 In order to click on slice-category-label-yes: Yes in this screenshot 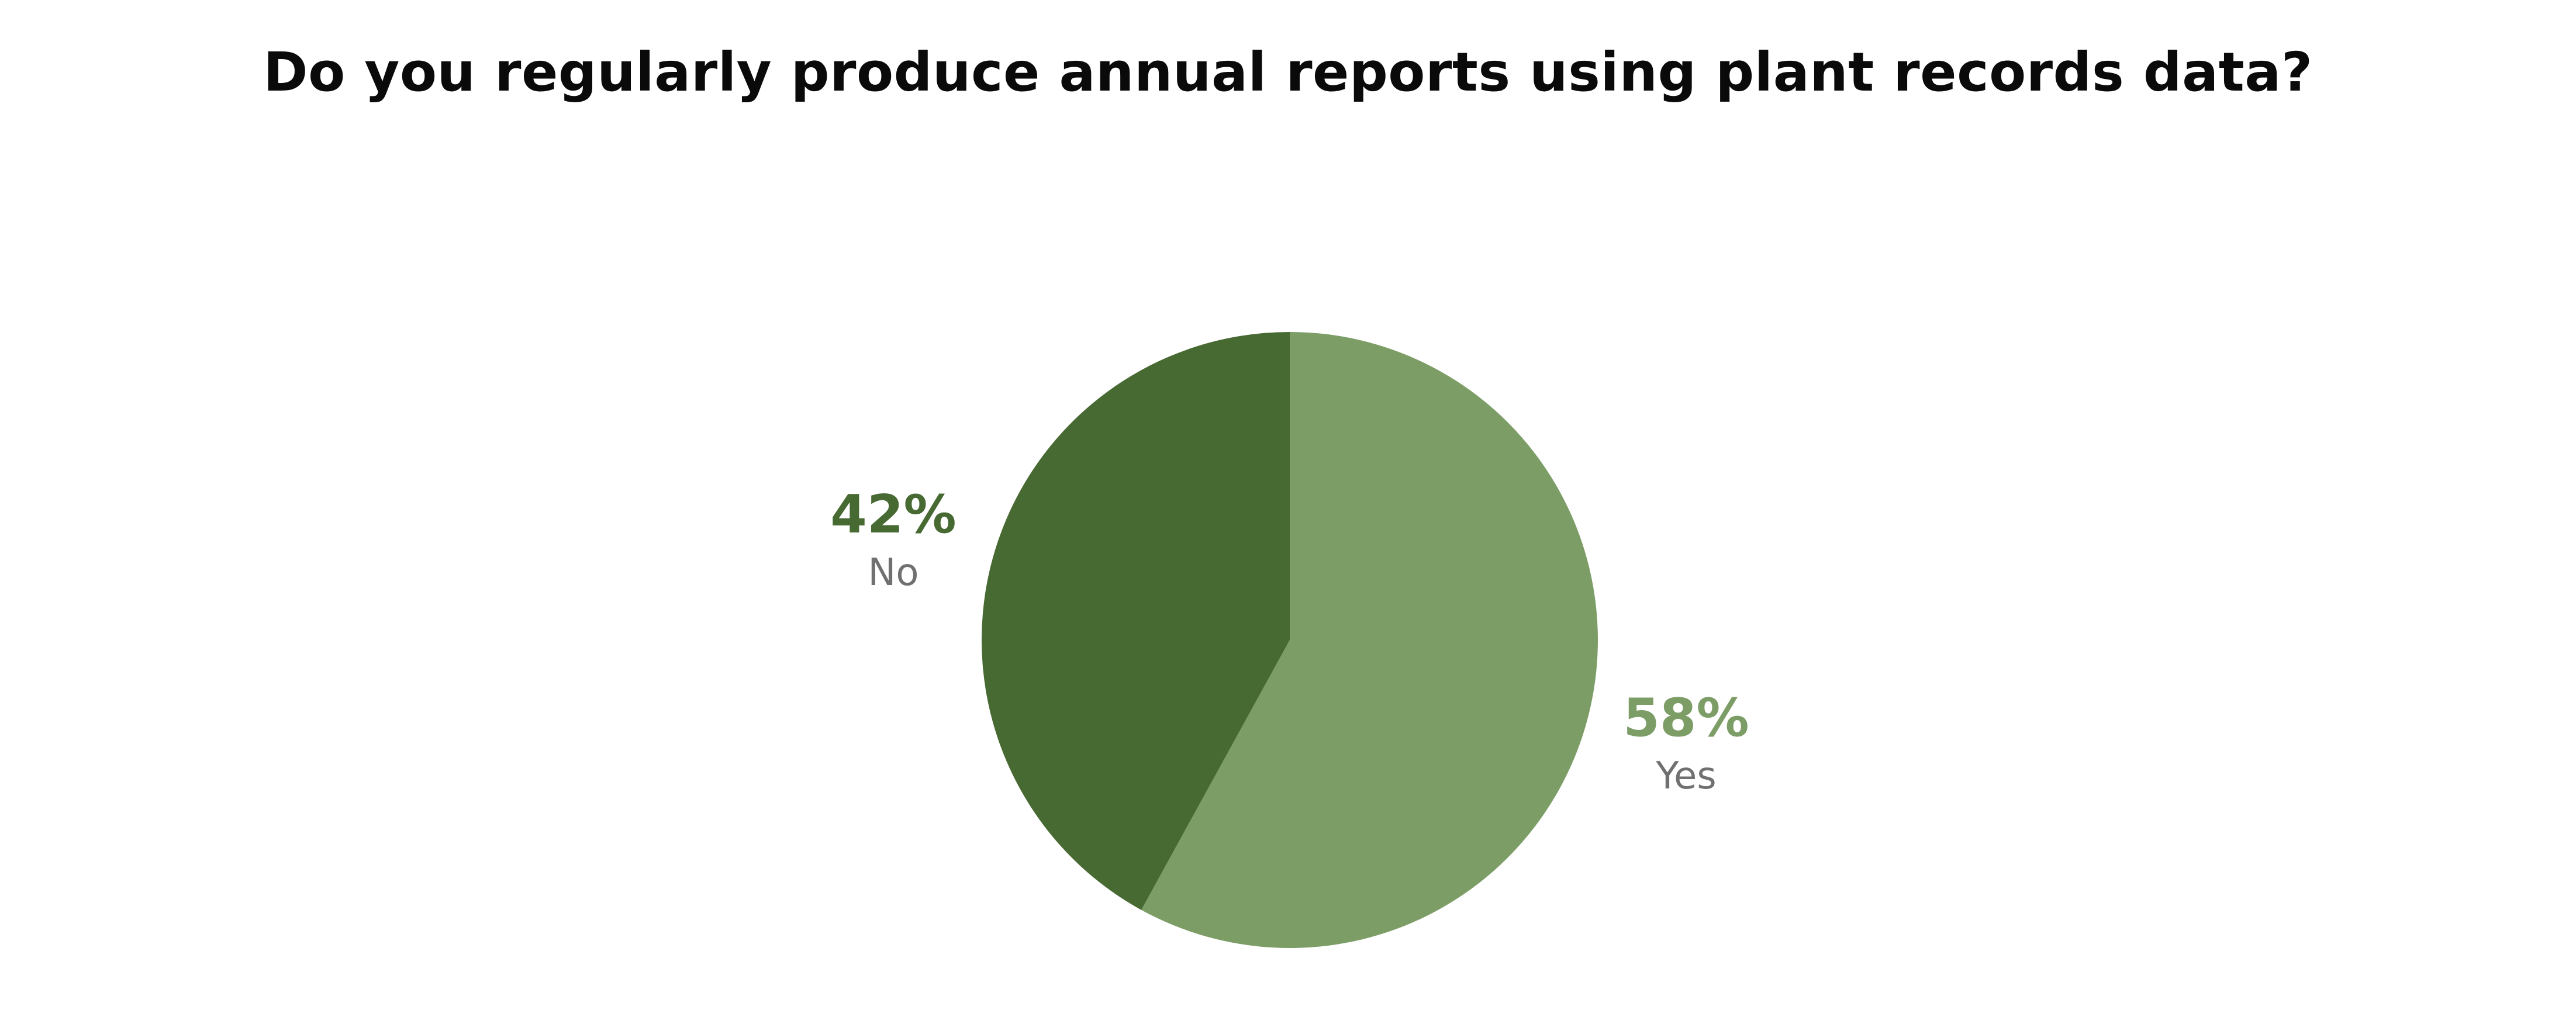, I will do `click(1686, 776)`.